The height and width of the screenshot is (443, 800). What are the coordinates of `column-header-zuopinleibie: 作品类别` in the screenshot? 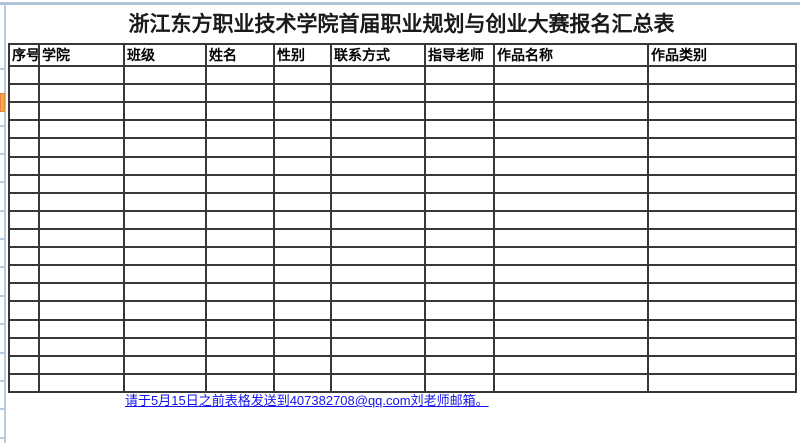 It's located at (722, 55).